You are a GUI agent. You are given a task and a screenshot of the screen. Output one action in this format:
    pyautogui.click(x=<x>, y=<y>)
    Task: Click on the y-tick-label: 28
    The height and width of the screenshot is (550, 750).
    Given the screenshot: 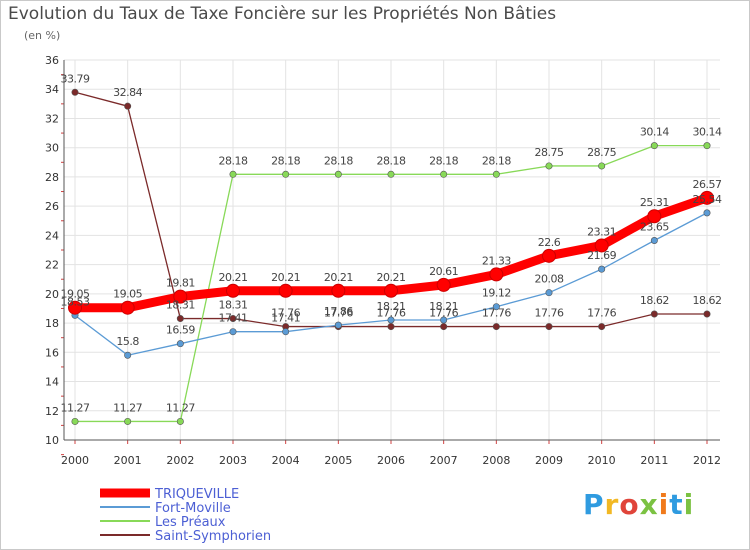 What is the action you would take?
    pyautogui.click(x=52, y=177)
    